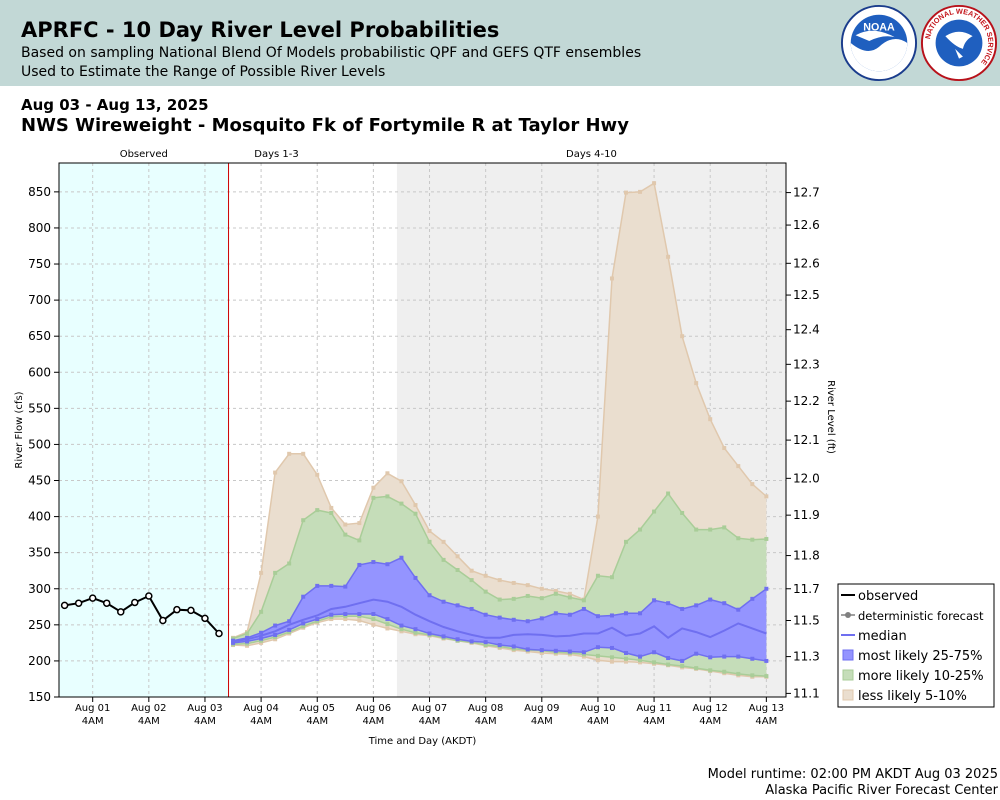 The height and width of the screenshot is (800, 1000). Describe the element at coordinates (806, 515) in the screenshot. I see `y-right-tick-label: 11.9` at that location.